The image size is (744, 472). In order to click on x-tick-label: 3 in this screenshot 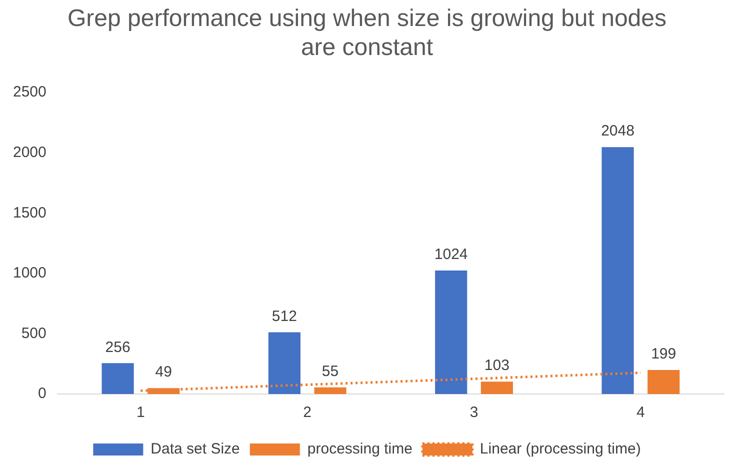, I will do `click(474, 413)`.